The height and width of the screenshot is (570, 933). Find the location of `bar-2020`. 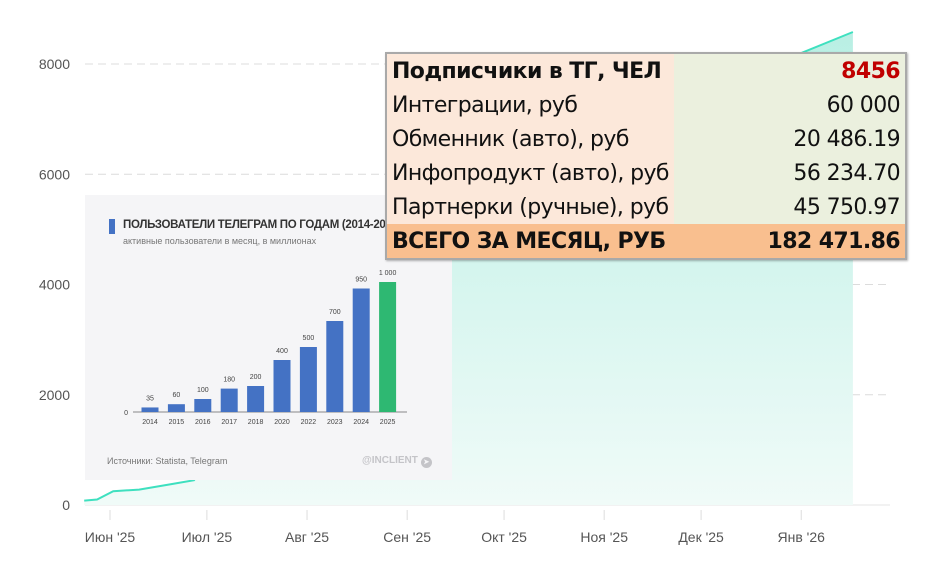

bar-2020 is located at coordinates (282, 386).